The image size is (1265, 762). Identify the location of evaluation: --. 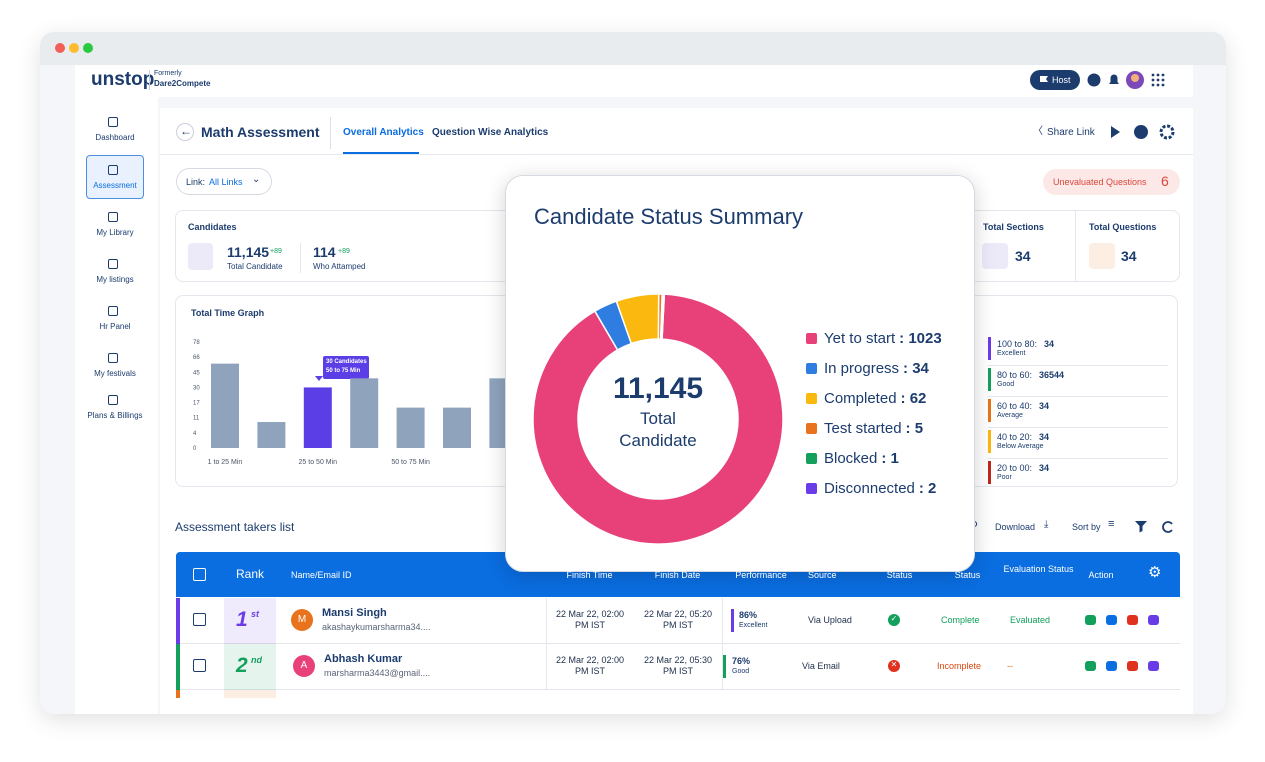
(1010, 666).